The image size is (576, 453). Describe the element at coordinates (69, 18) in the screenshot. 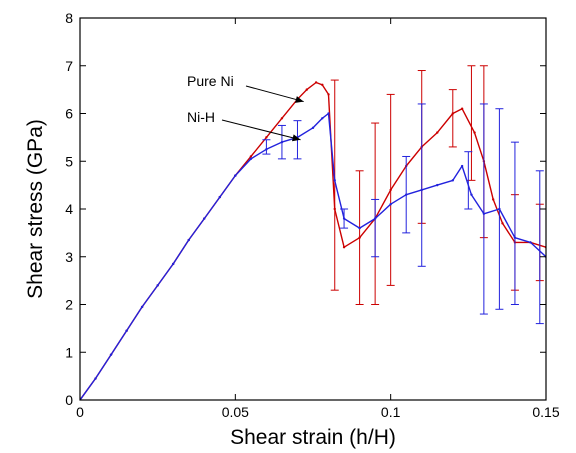

I see `y-tick-label: 8` at that location.